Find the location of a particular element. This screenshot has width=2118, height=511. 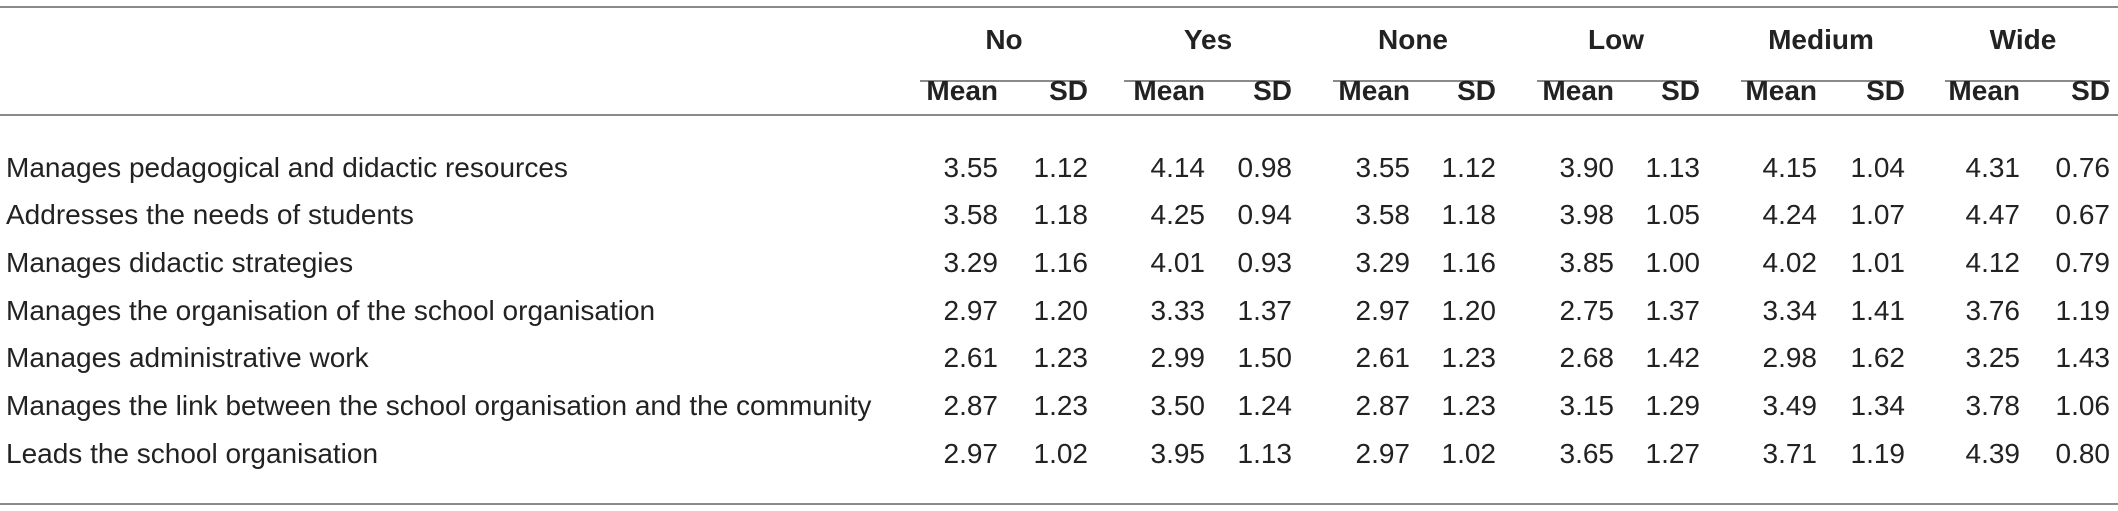

mean-cell: 4.12 is located at coordinates (1993, 262).